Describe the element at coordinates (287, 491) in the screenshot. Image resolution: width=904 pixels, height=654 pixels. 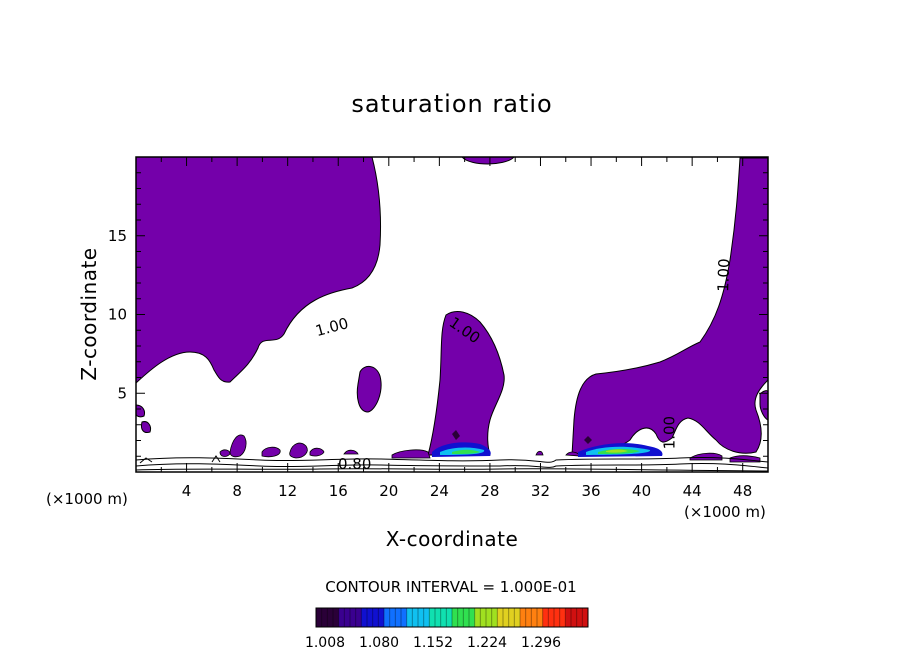
I see `x-tick-label: 12` at that location.